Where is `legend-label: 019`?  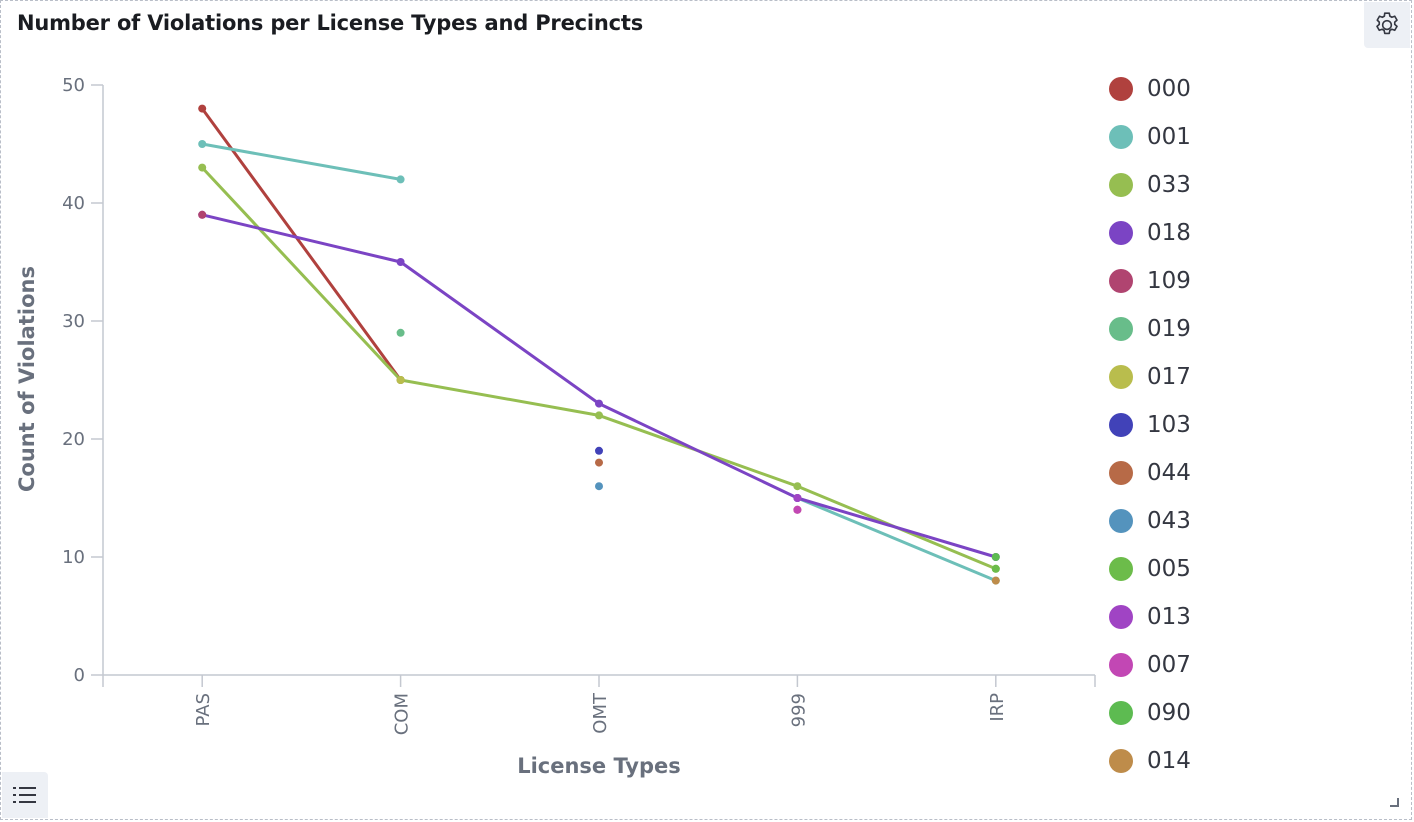
legend-label: 019 is located at coordinates (1169, 329).